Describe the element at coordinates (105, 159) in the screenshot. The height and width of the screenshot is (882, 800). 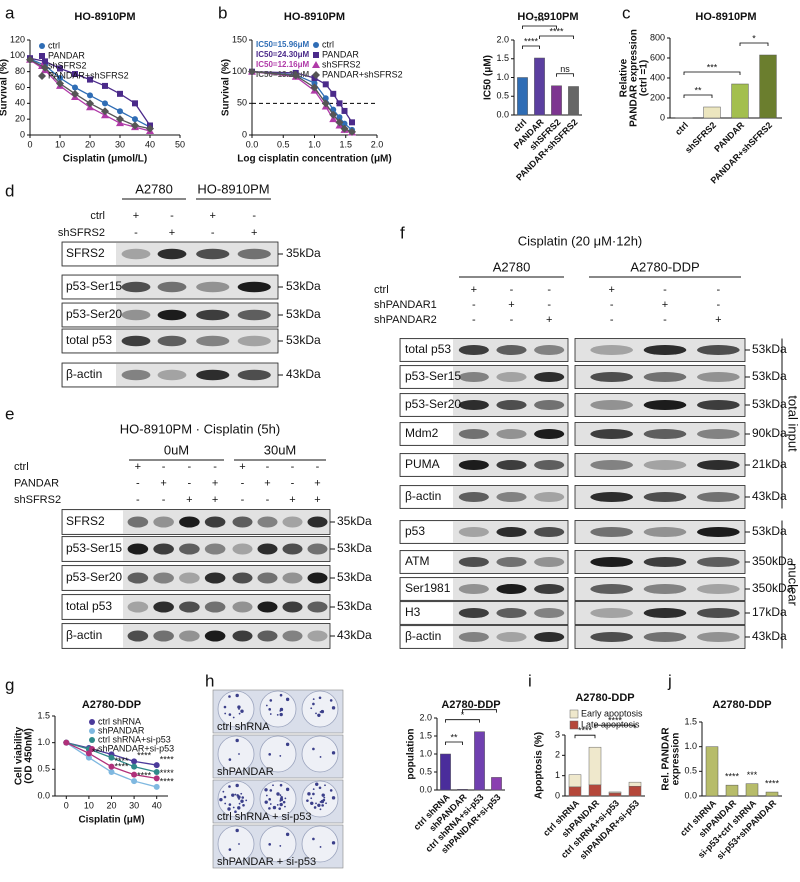
I see `x-axis-label: Cisplatin (μmol/L)` at that location.